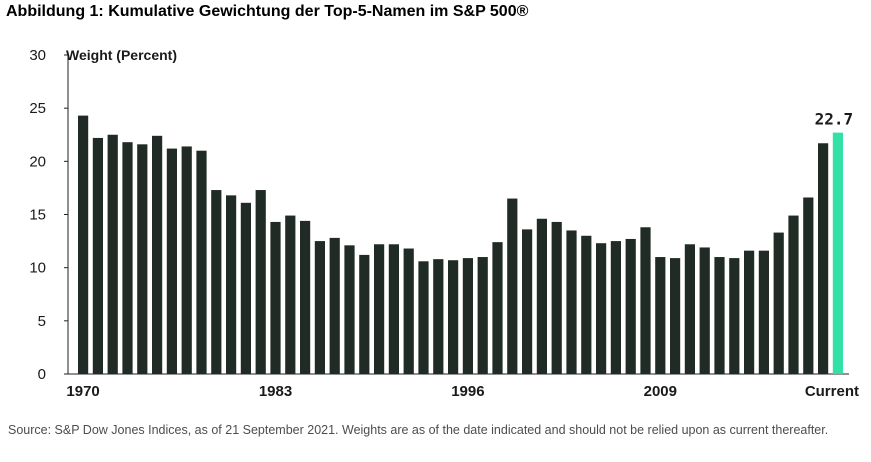 This screenshot has width=871, height=462. What do you see at coordinates (660, 391) in the screenshot?
I see `x-tick-label: 2009` at bounding box center [660, 391].